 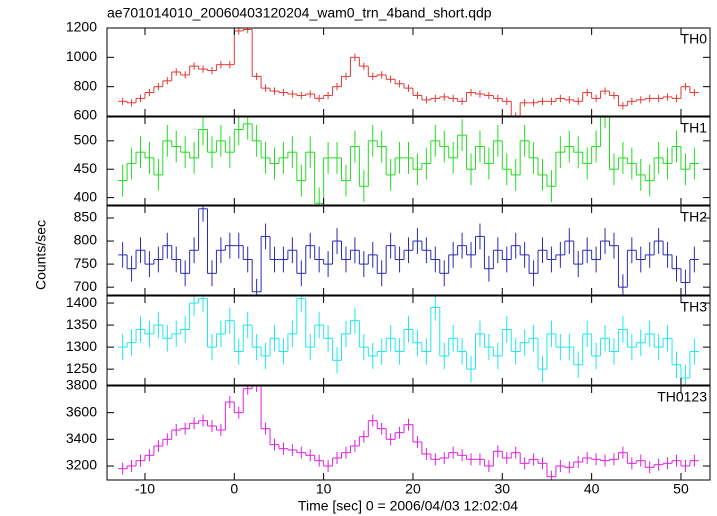 What do you see at coordinates (81, 438) in the screenshot?
I see `y-tick-label: 3400` at bounding box center [81, 438].